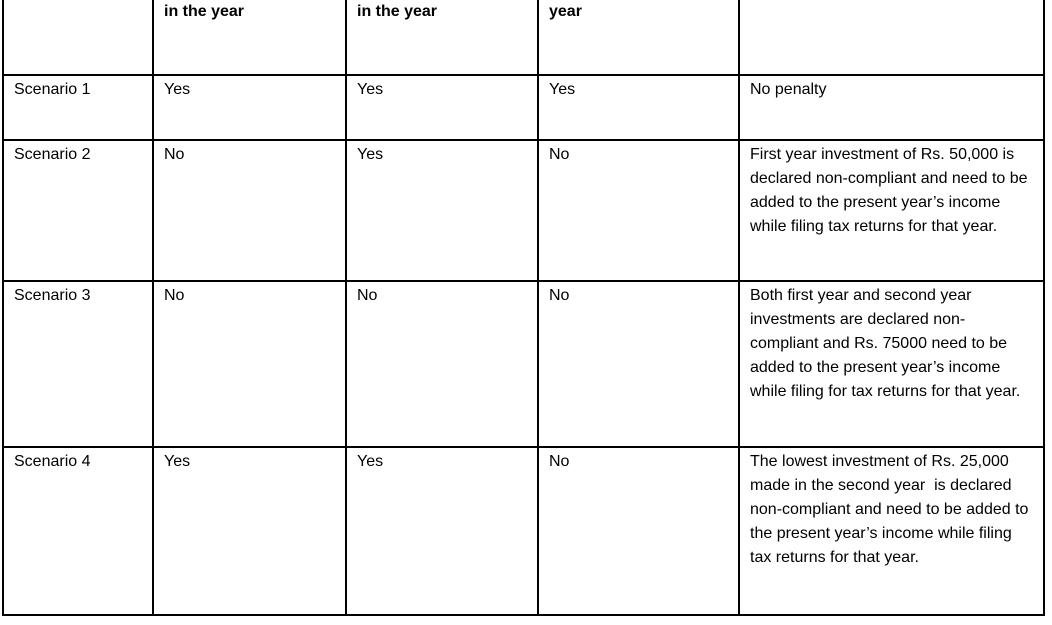  I want to click on header-cell-2: in the year, so click(442, 38).